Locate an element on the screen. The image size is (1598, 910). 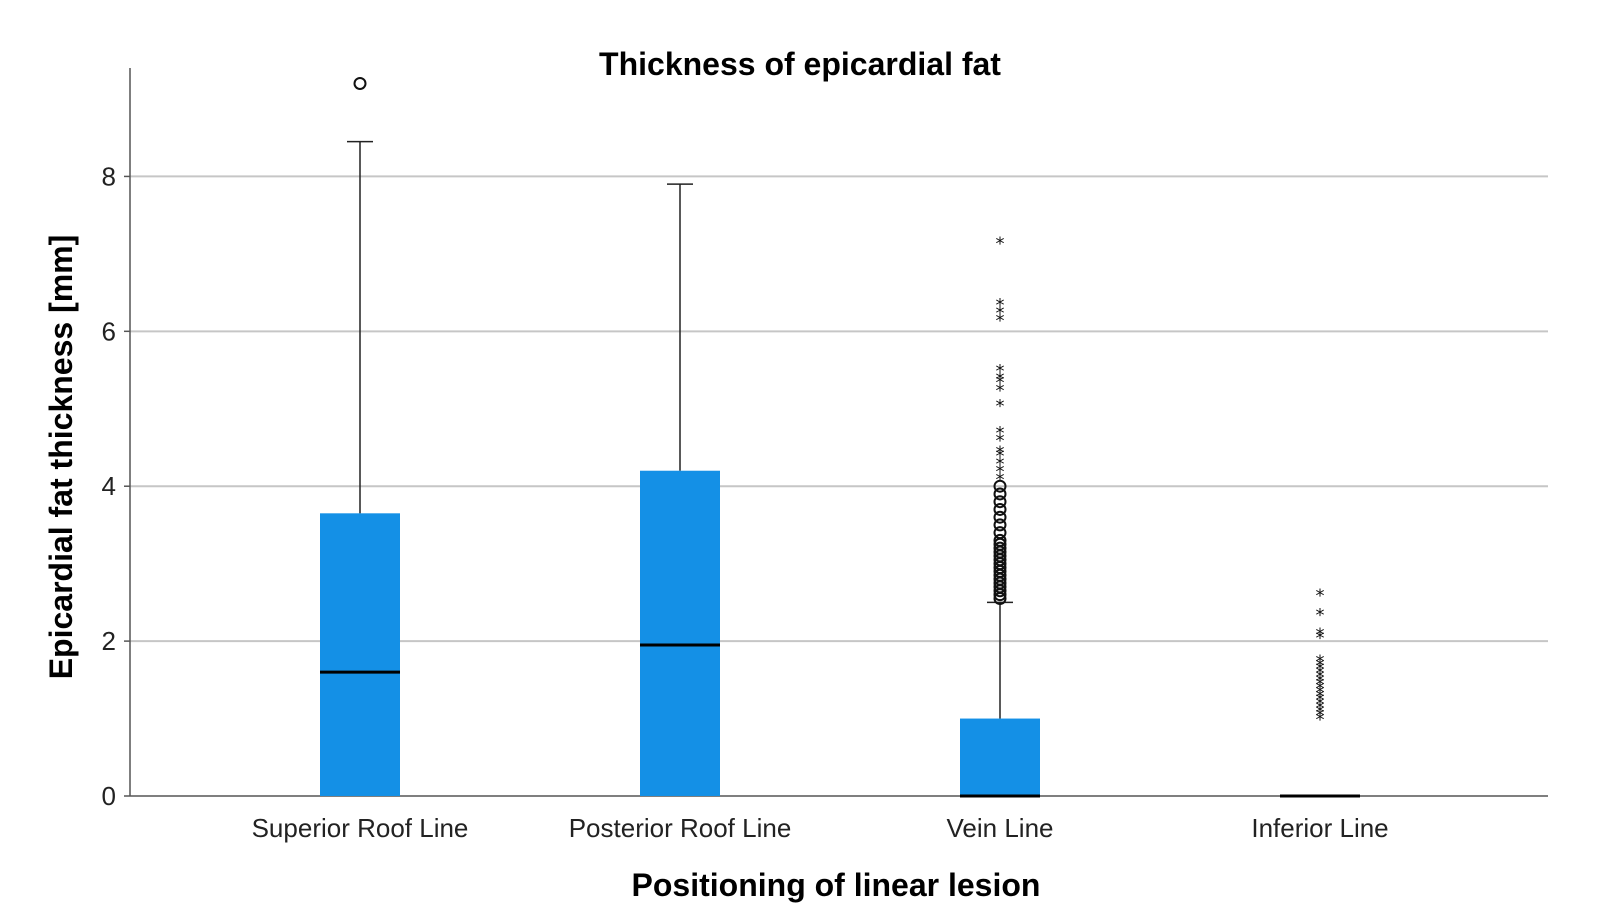
y-axis-ticks: 0 2 4 6 8 is located at coordinates (116, 486).